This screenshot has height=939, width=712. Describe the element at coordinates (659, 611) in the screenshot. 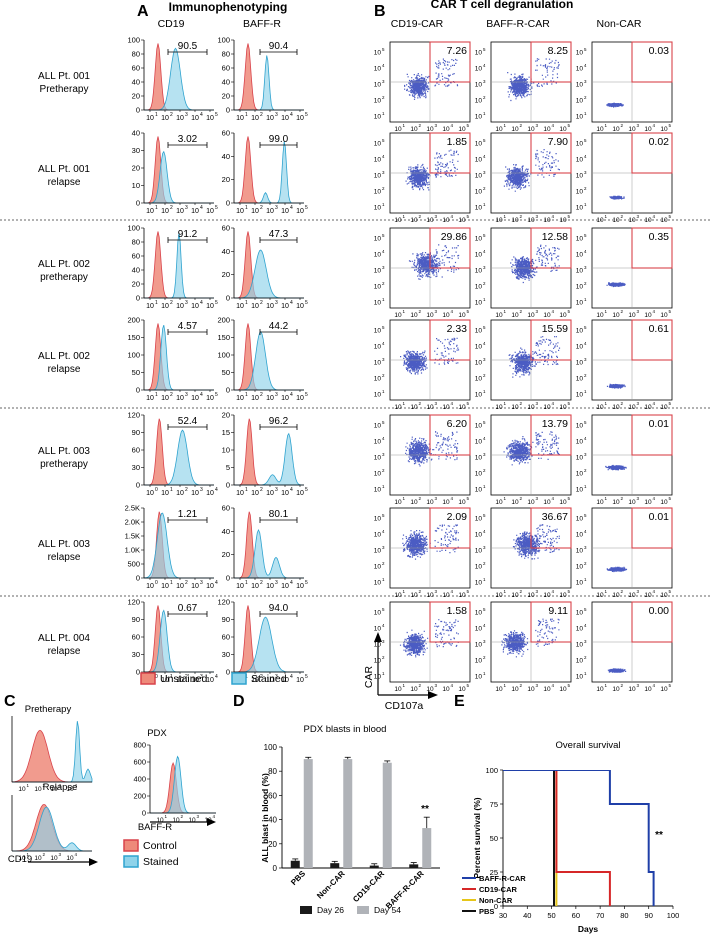

I see `gate-value: 0.00` at that location.